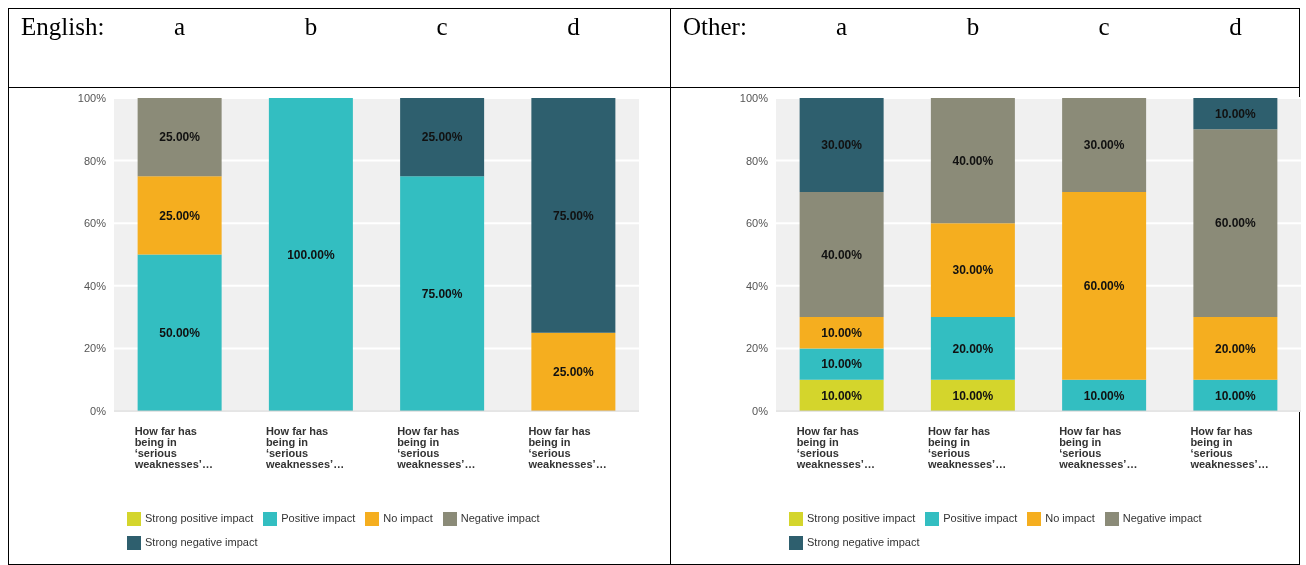  I want to click on data-label: 50.00%, so click(180, 333).